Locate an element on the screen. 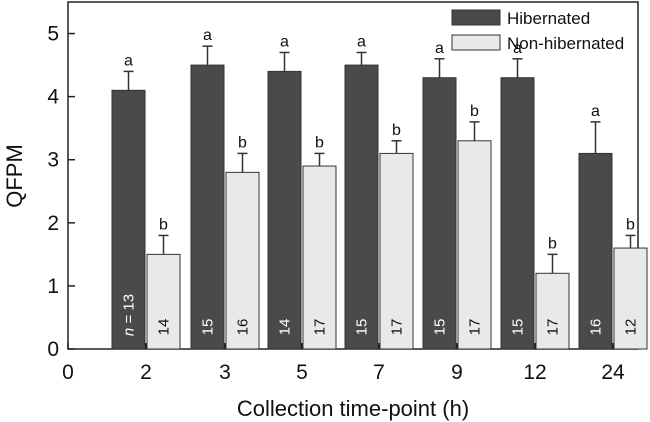 This screenshot has width=650, height=422. x-tick-label: 24 is located at coordinates (613, 372).